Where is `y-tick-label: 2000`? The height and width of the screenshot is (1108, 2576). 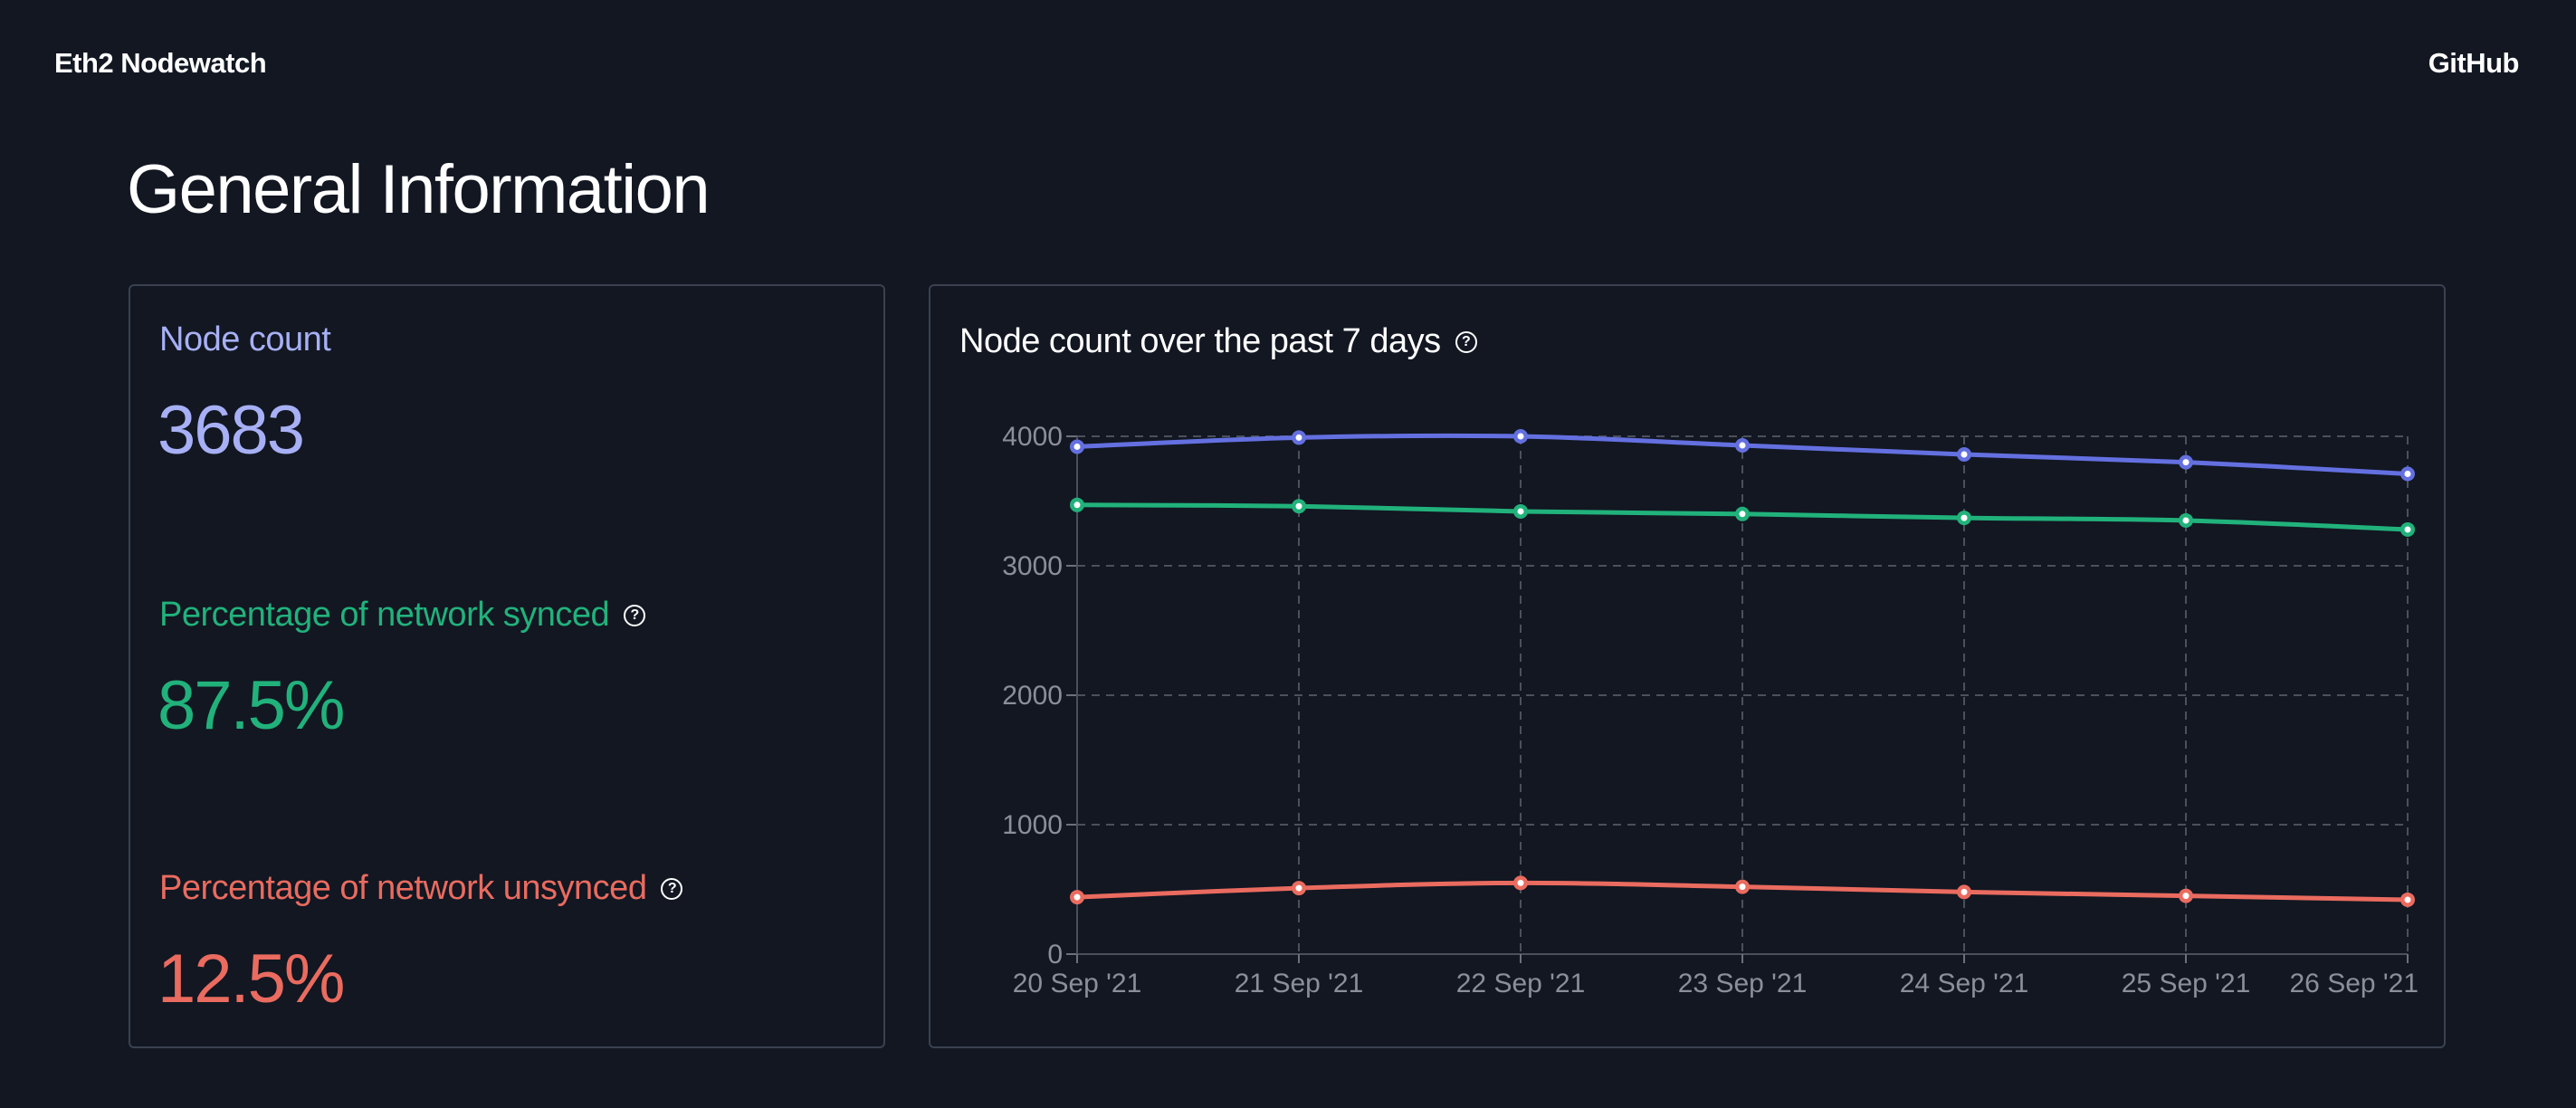
y-tick-label: 2000 is located at coordinates (1032, 696).